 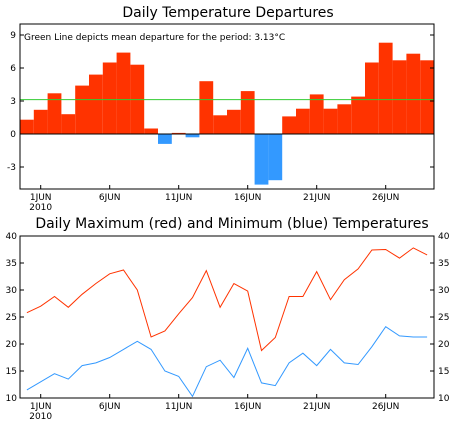 What do you see at coordinates (40, 208) in the screenshot?
I see `top-chart-year-label: 2010` at bounding box center [40, 208].